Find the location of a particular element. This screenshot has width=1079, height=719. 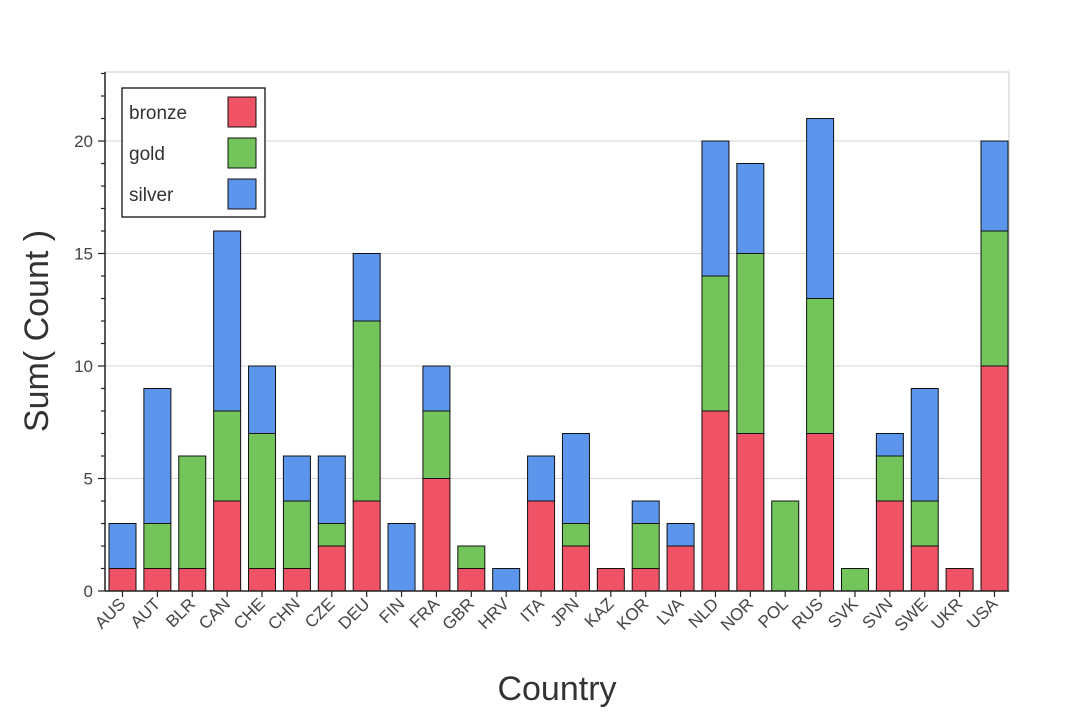

bar-nld-gold is located at coordinates (715, 343).